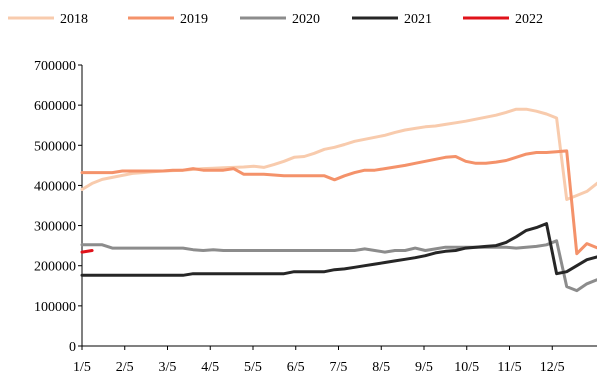 The width and height of the screenshot is (597, 380). Describe the element at coordinates (55, 186) in the screenshot. I see `y-tick-label: 400000` at that location.